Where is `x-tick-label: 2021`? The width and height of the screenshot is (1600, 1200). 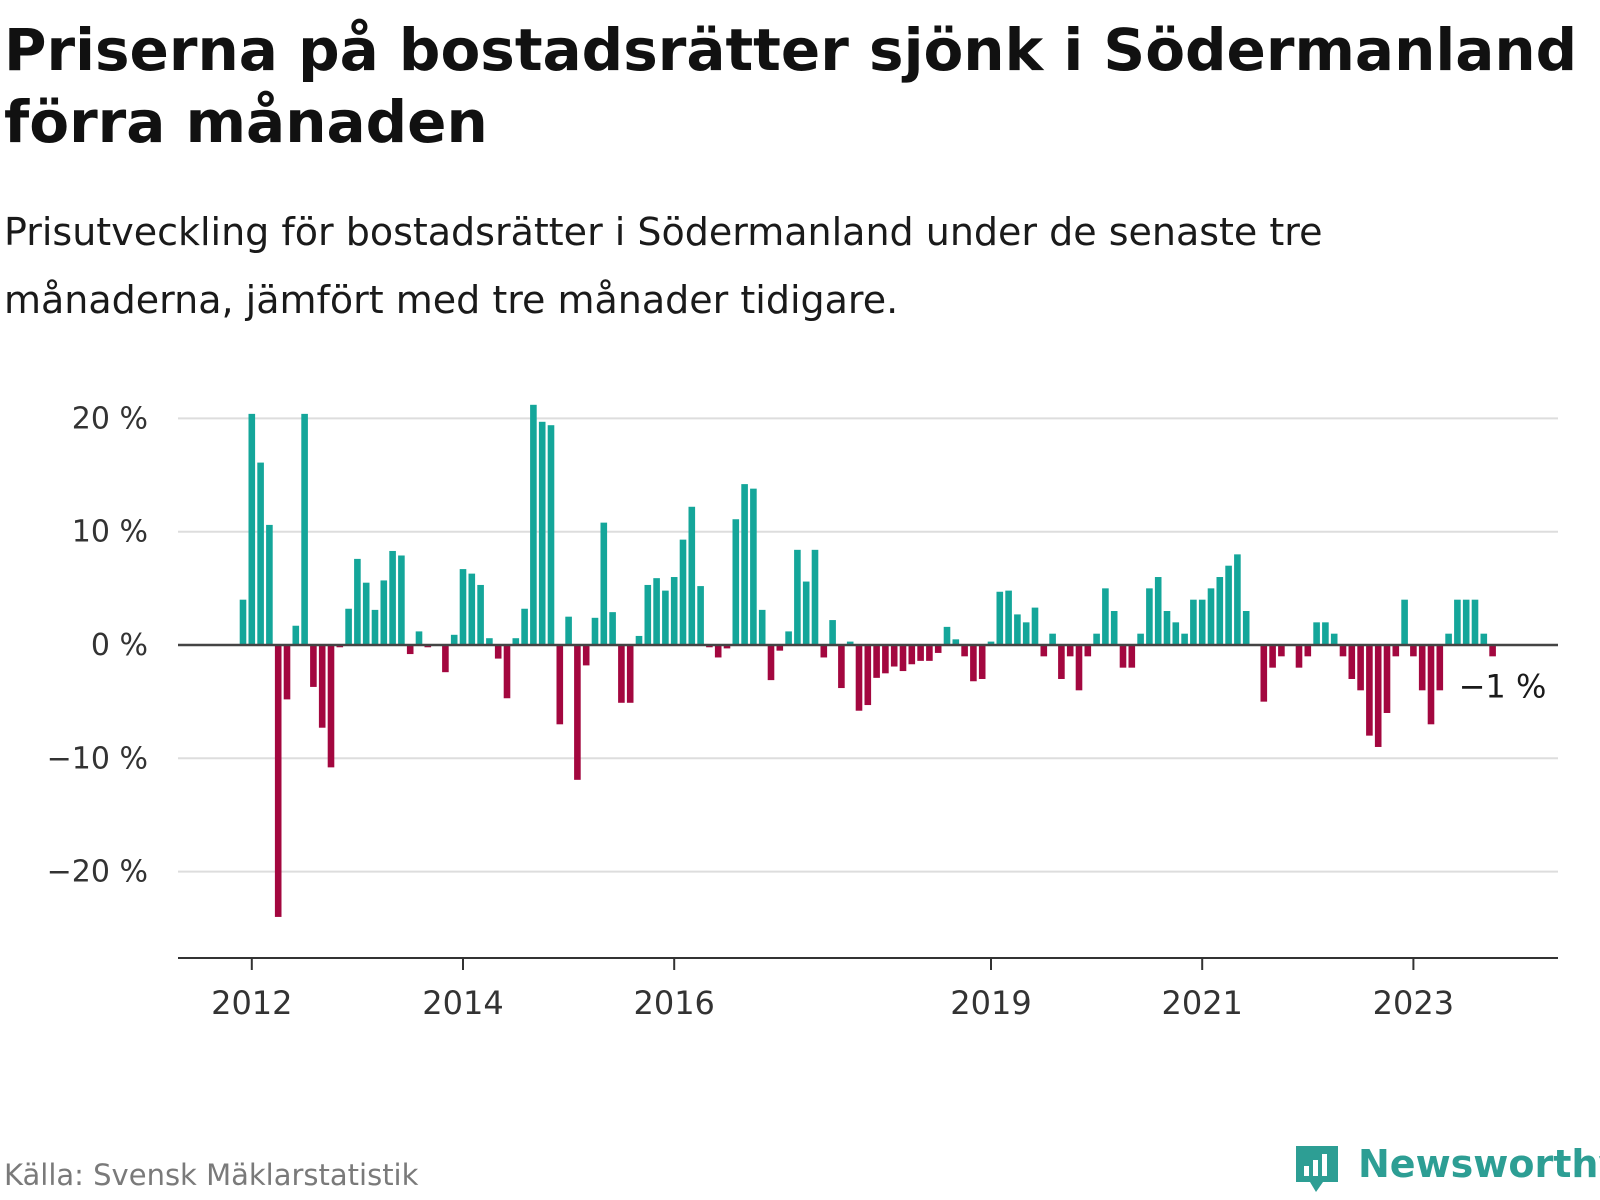
x-tick-label: 2021 is located at coordinates (1201, 1003).